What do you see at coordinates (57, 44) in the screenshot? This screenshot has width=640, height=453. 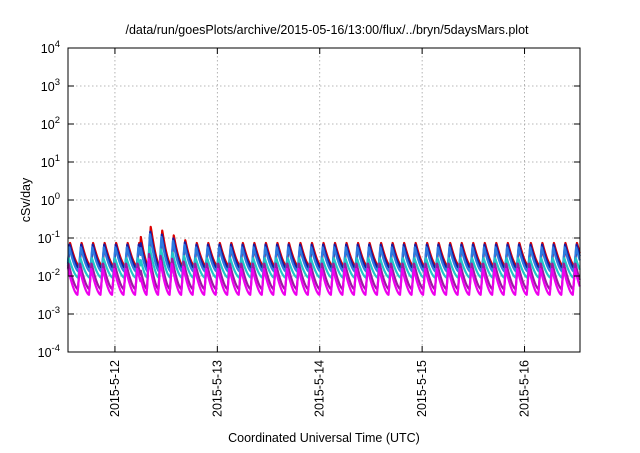 I see `y-tick-label-exponent: 4` at bounding box center [57, 44].